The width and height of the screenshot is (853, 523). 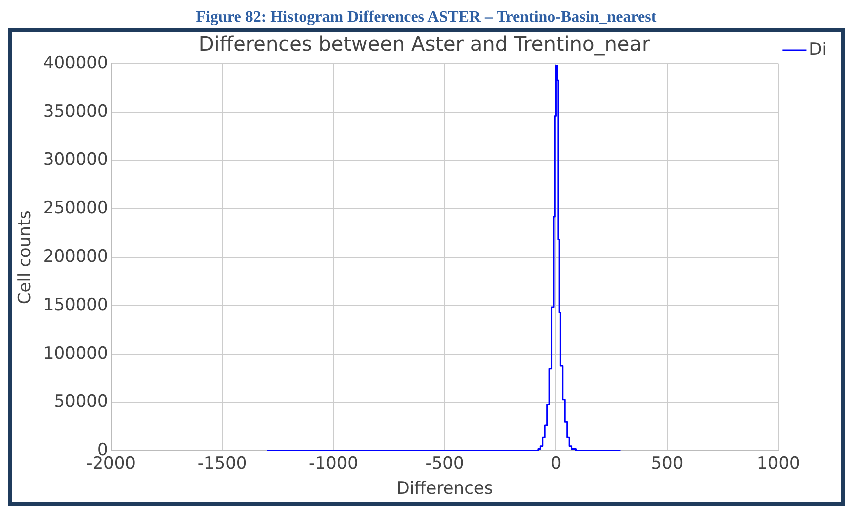 What do you see at coordinates (778, 464) in the screenshot?
I see `x-tick-label: 1000` at bounding box center [778, 464].